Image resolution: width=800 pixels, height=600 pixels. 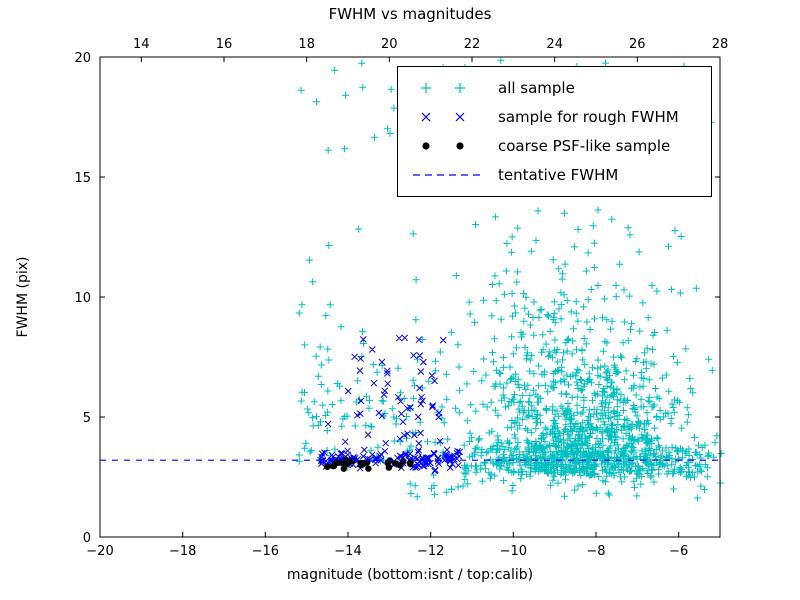 I want to click on x-marker-icon, so click(x=443, y=117).